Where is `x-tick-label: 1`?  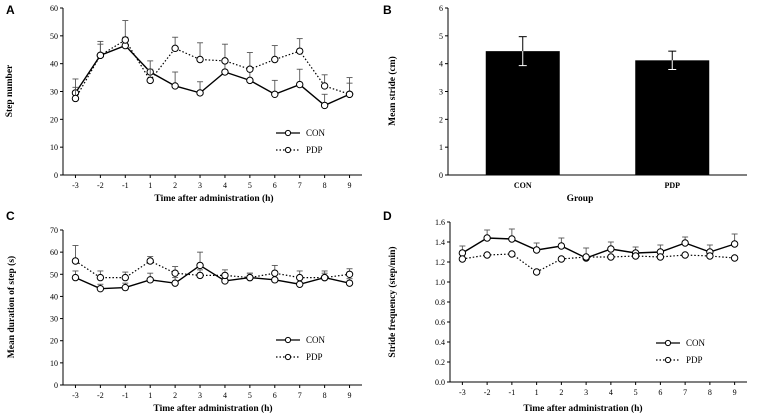
x-tick-label: 1 is located at coordinates (150, 395).